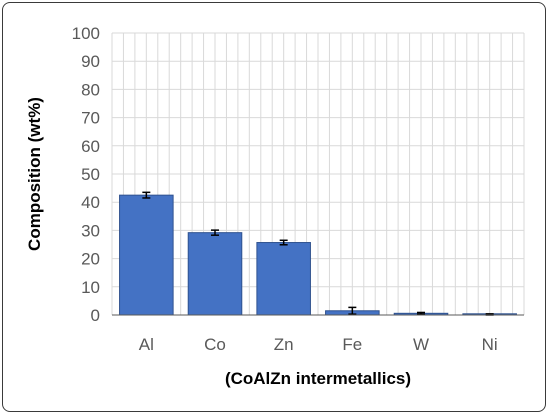 Image resolution: width=550 pixels, height=416 pixels. I want to click on y-tick-label: 10, so click(90, 287).